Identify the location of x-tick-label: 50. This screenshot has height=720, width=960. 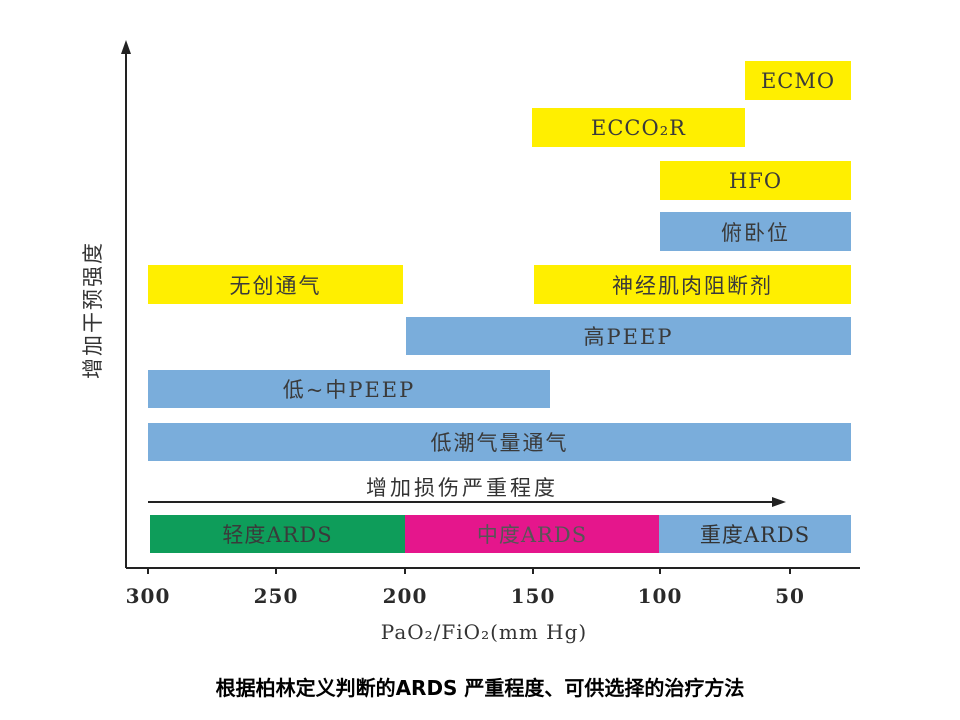
(790, 596).